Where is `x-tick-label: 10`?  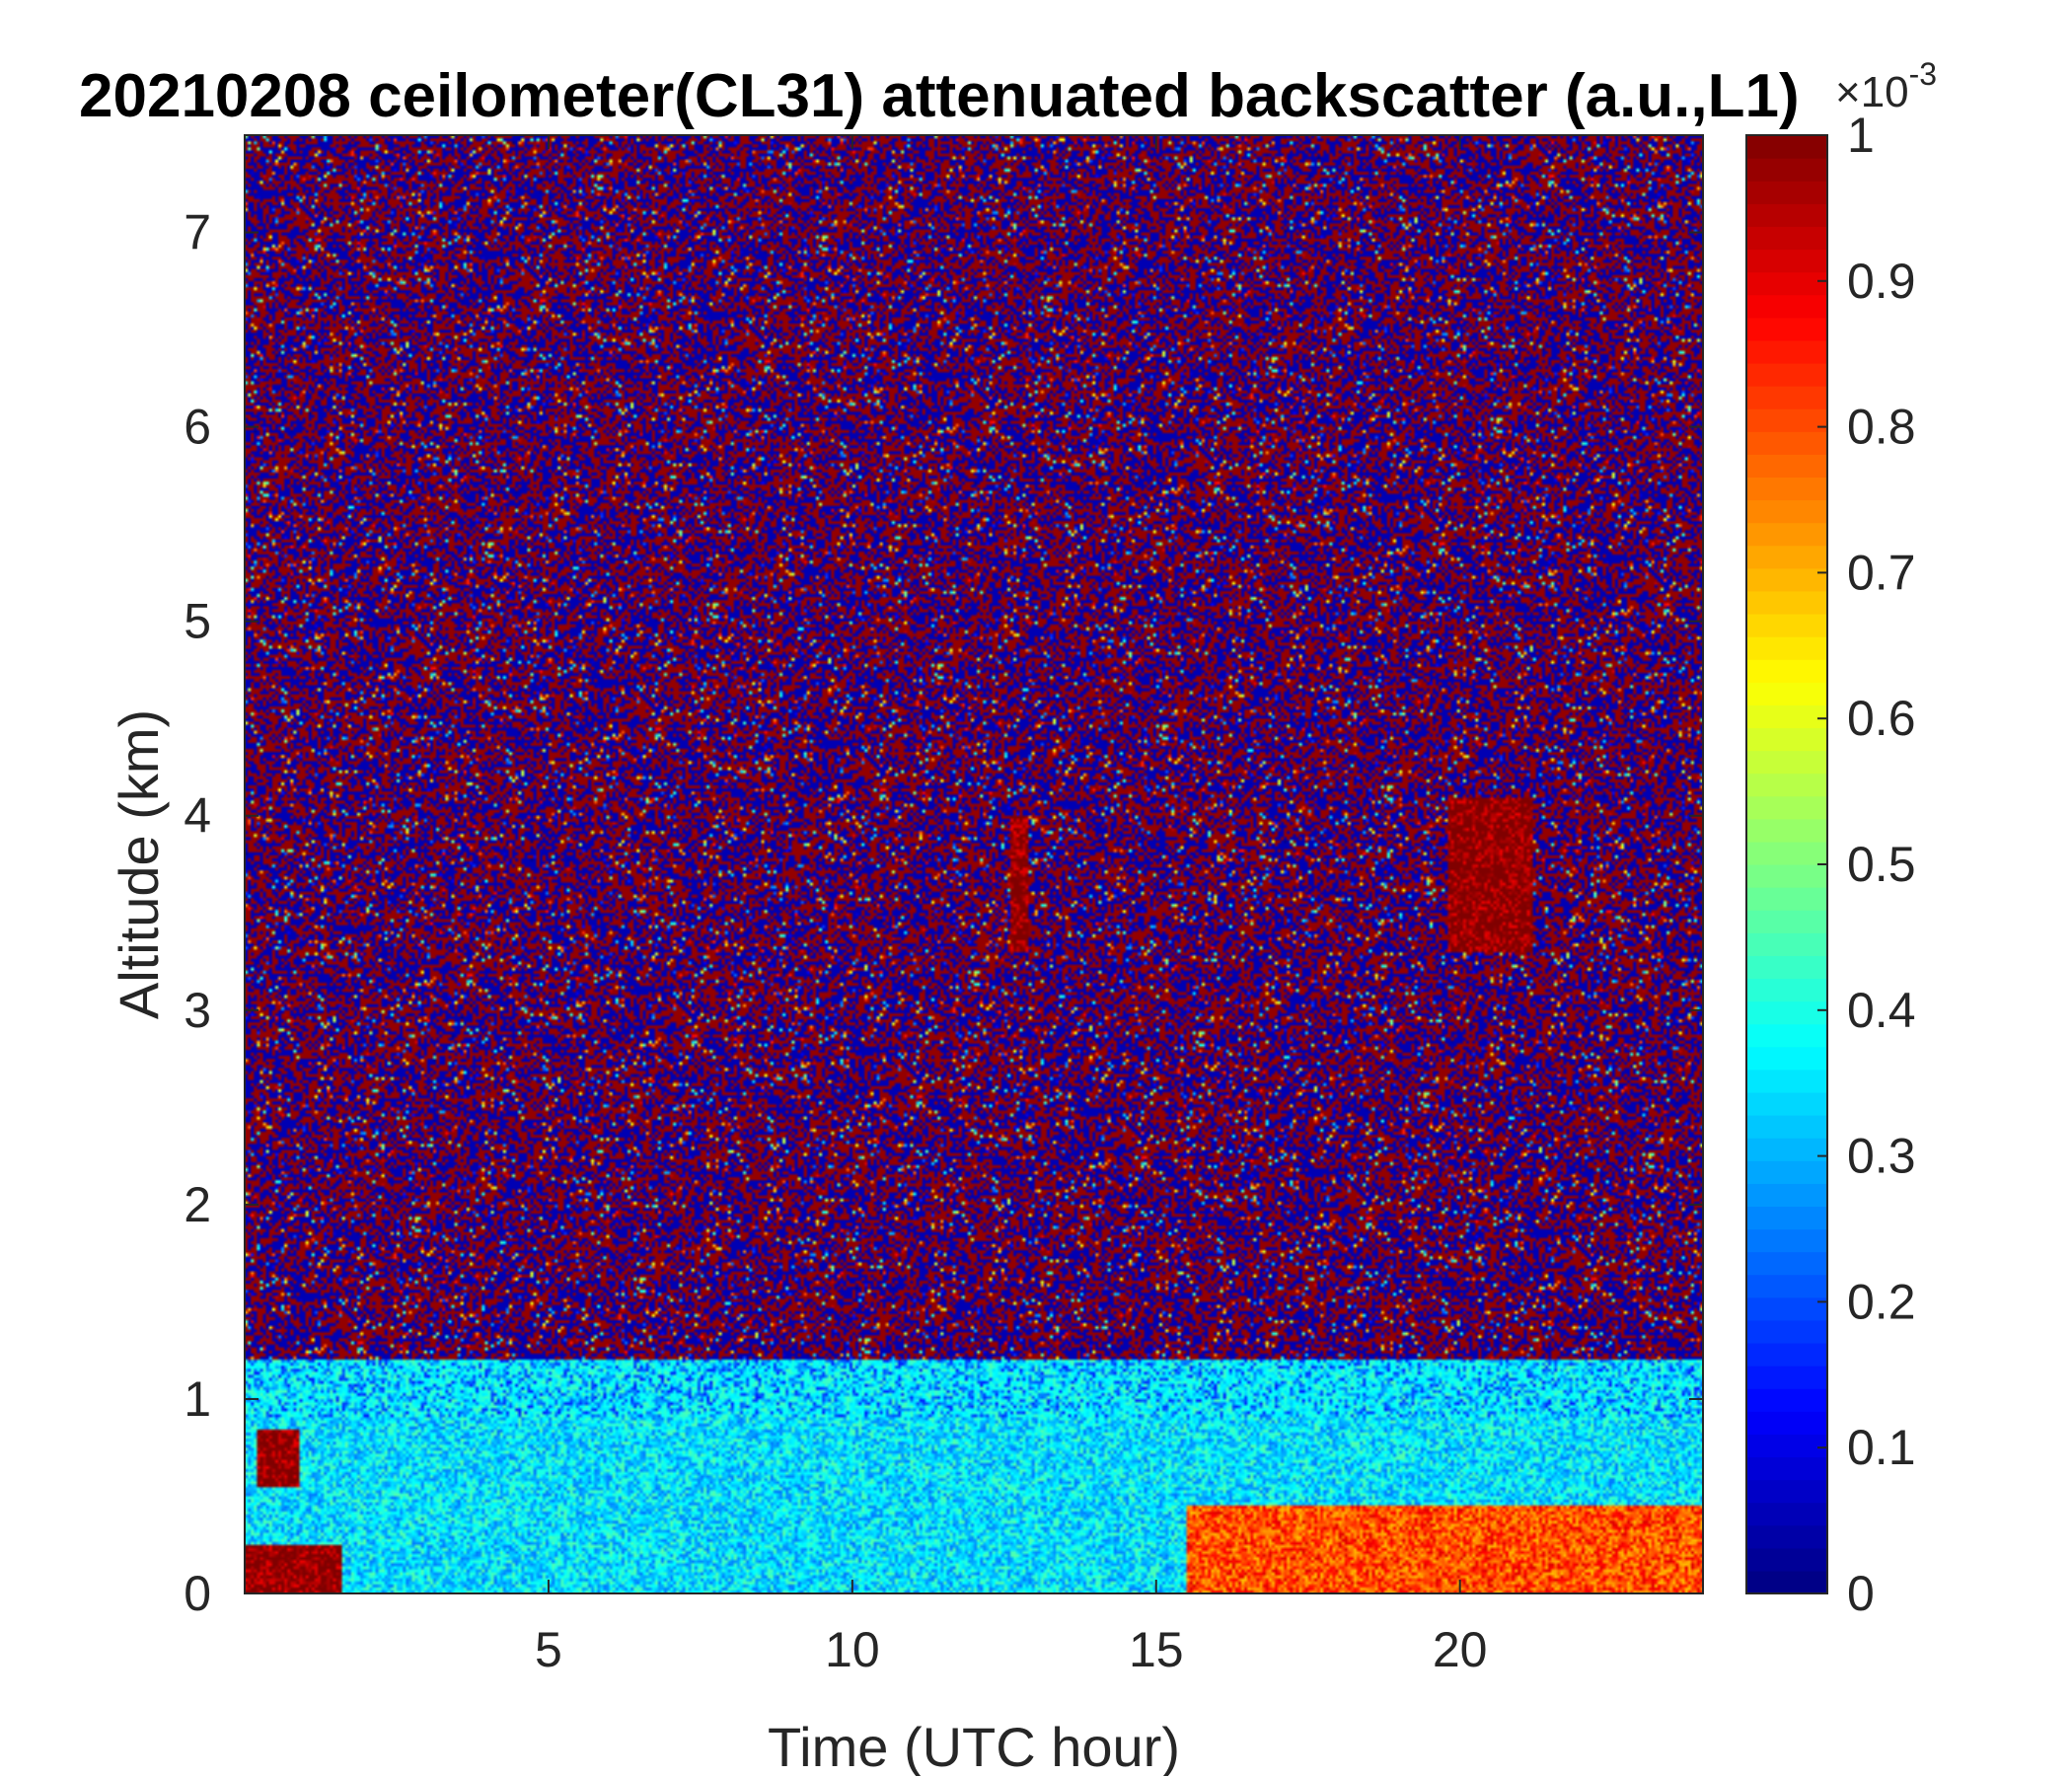 x-tick-label: 10 is located at coordinates (853, 1650).